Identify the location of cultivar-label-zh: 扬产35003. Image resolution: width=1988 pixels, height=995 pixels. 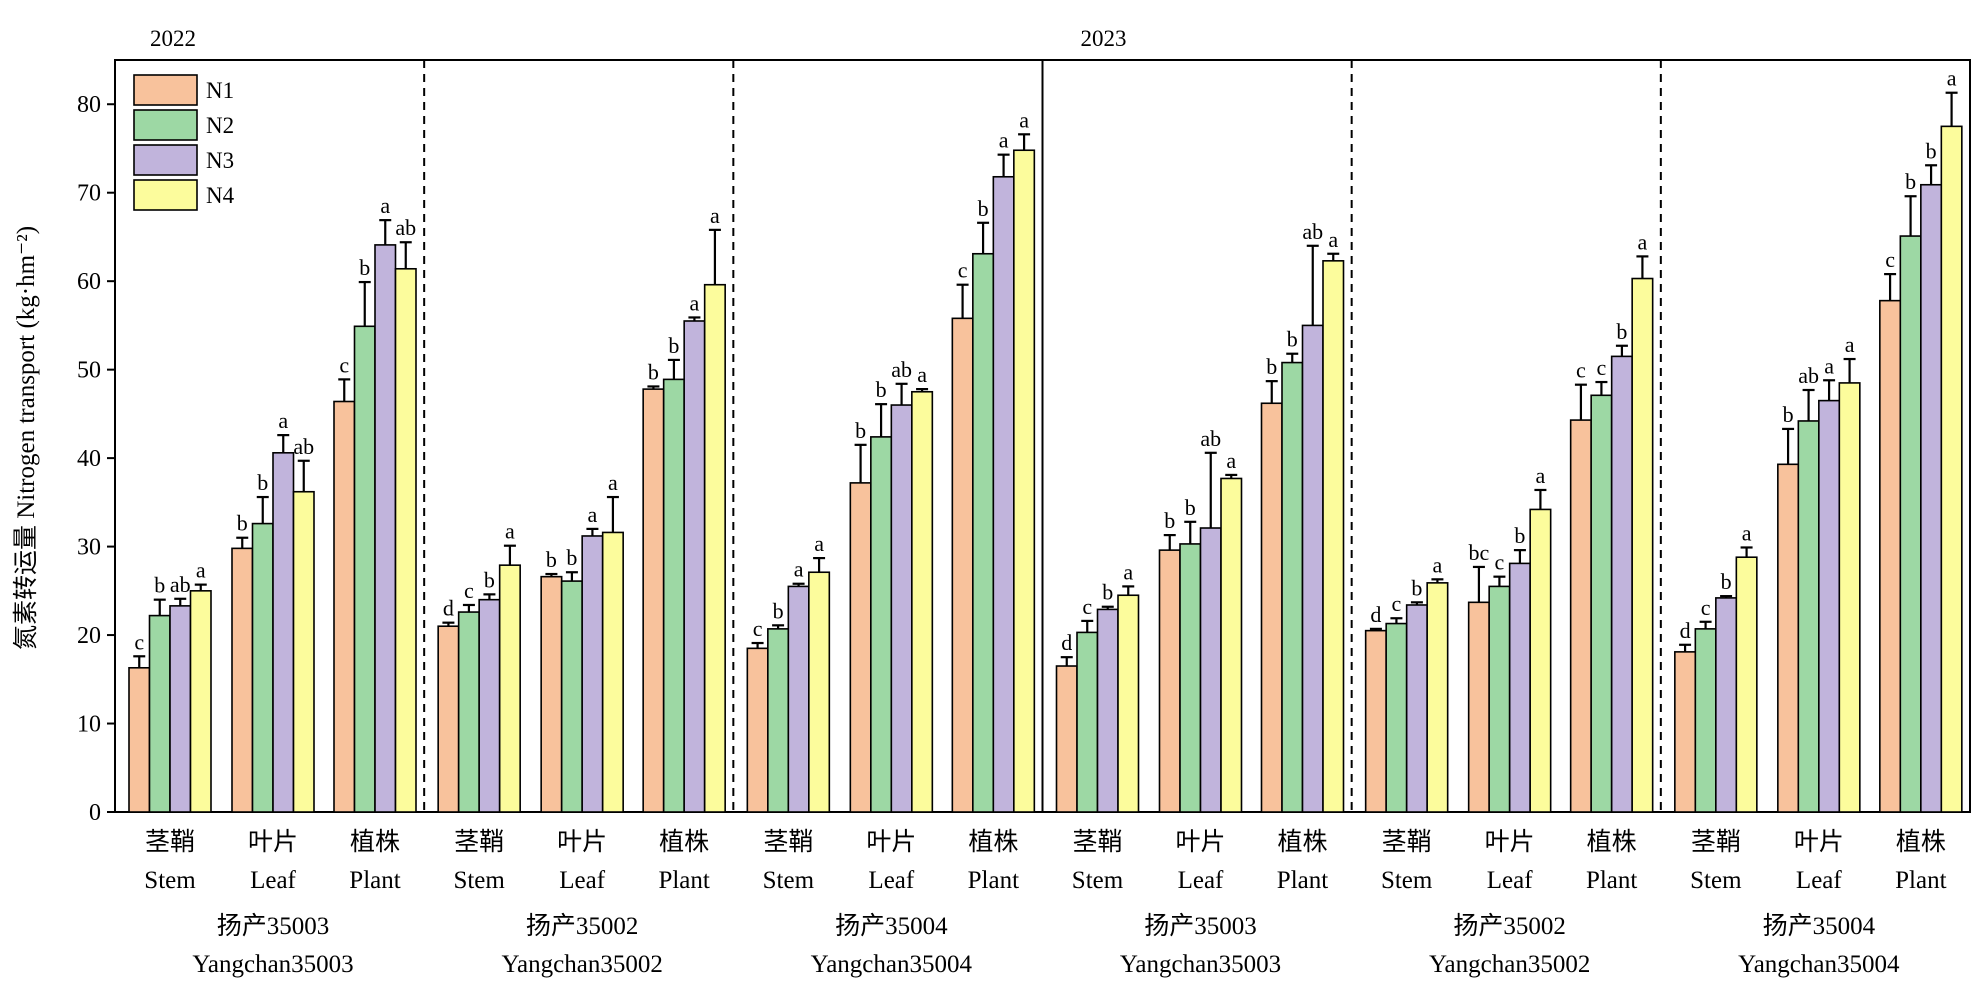
(273, 926).